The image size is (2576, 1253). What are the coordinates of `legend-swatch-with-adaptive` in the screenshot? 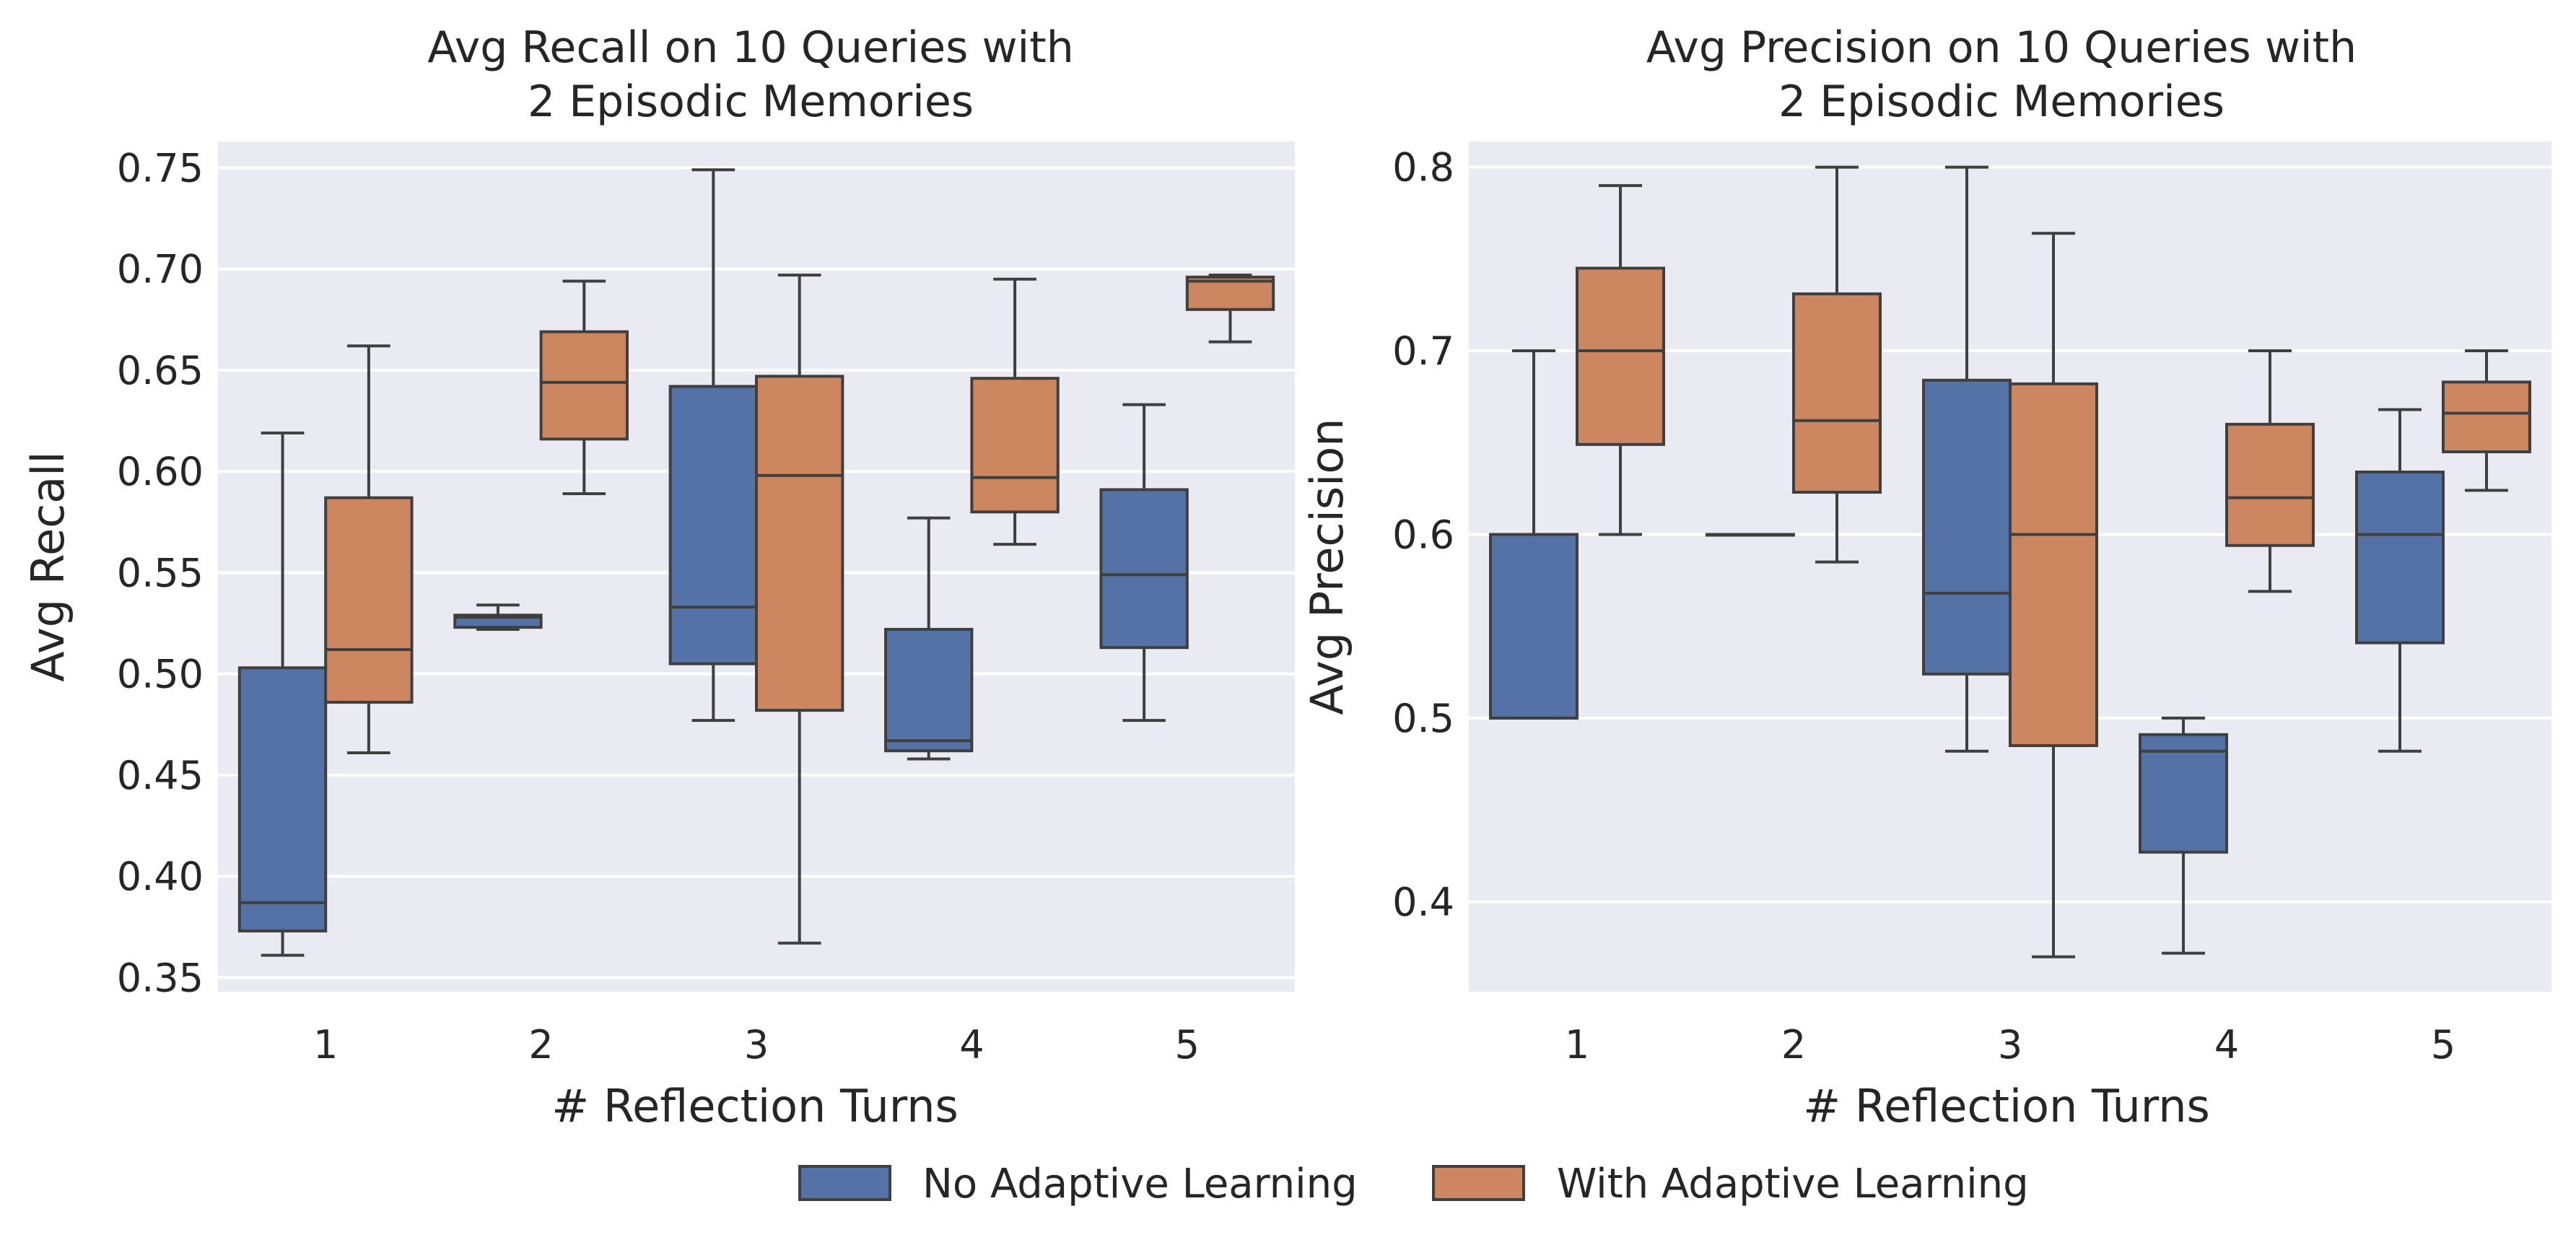 It's located at (1478, 1183).